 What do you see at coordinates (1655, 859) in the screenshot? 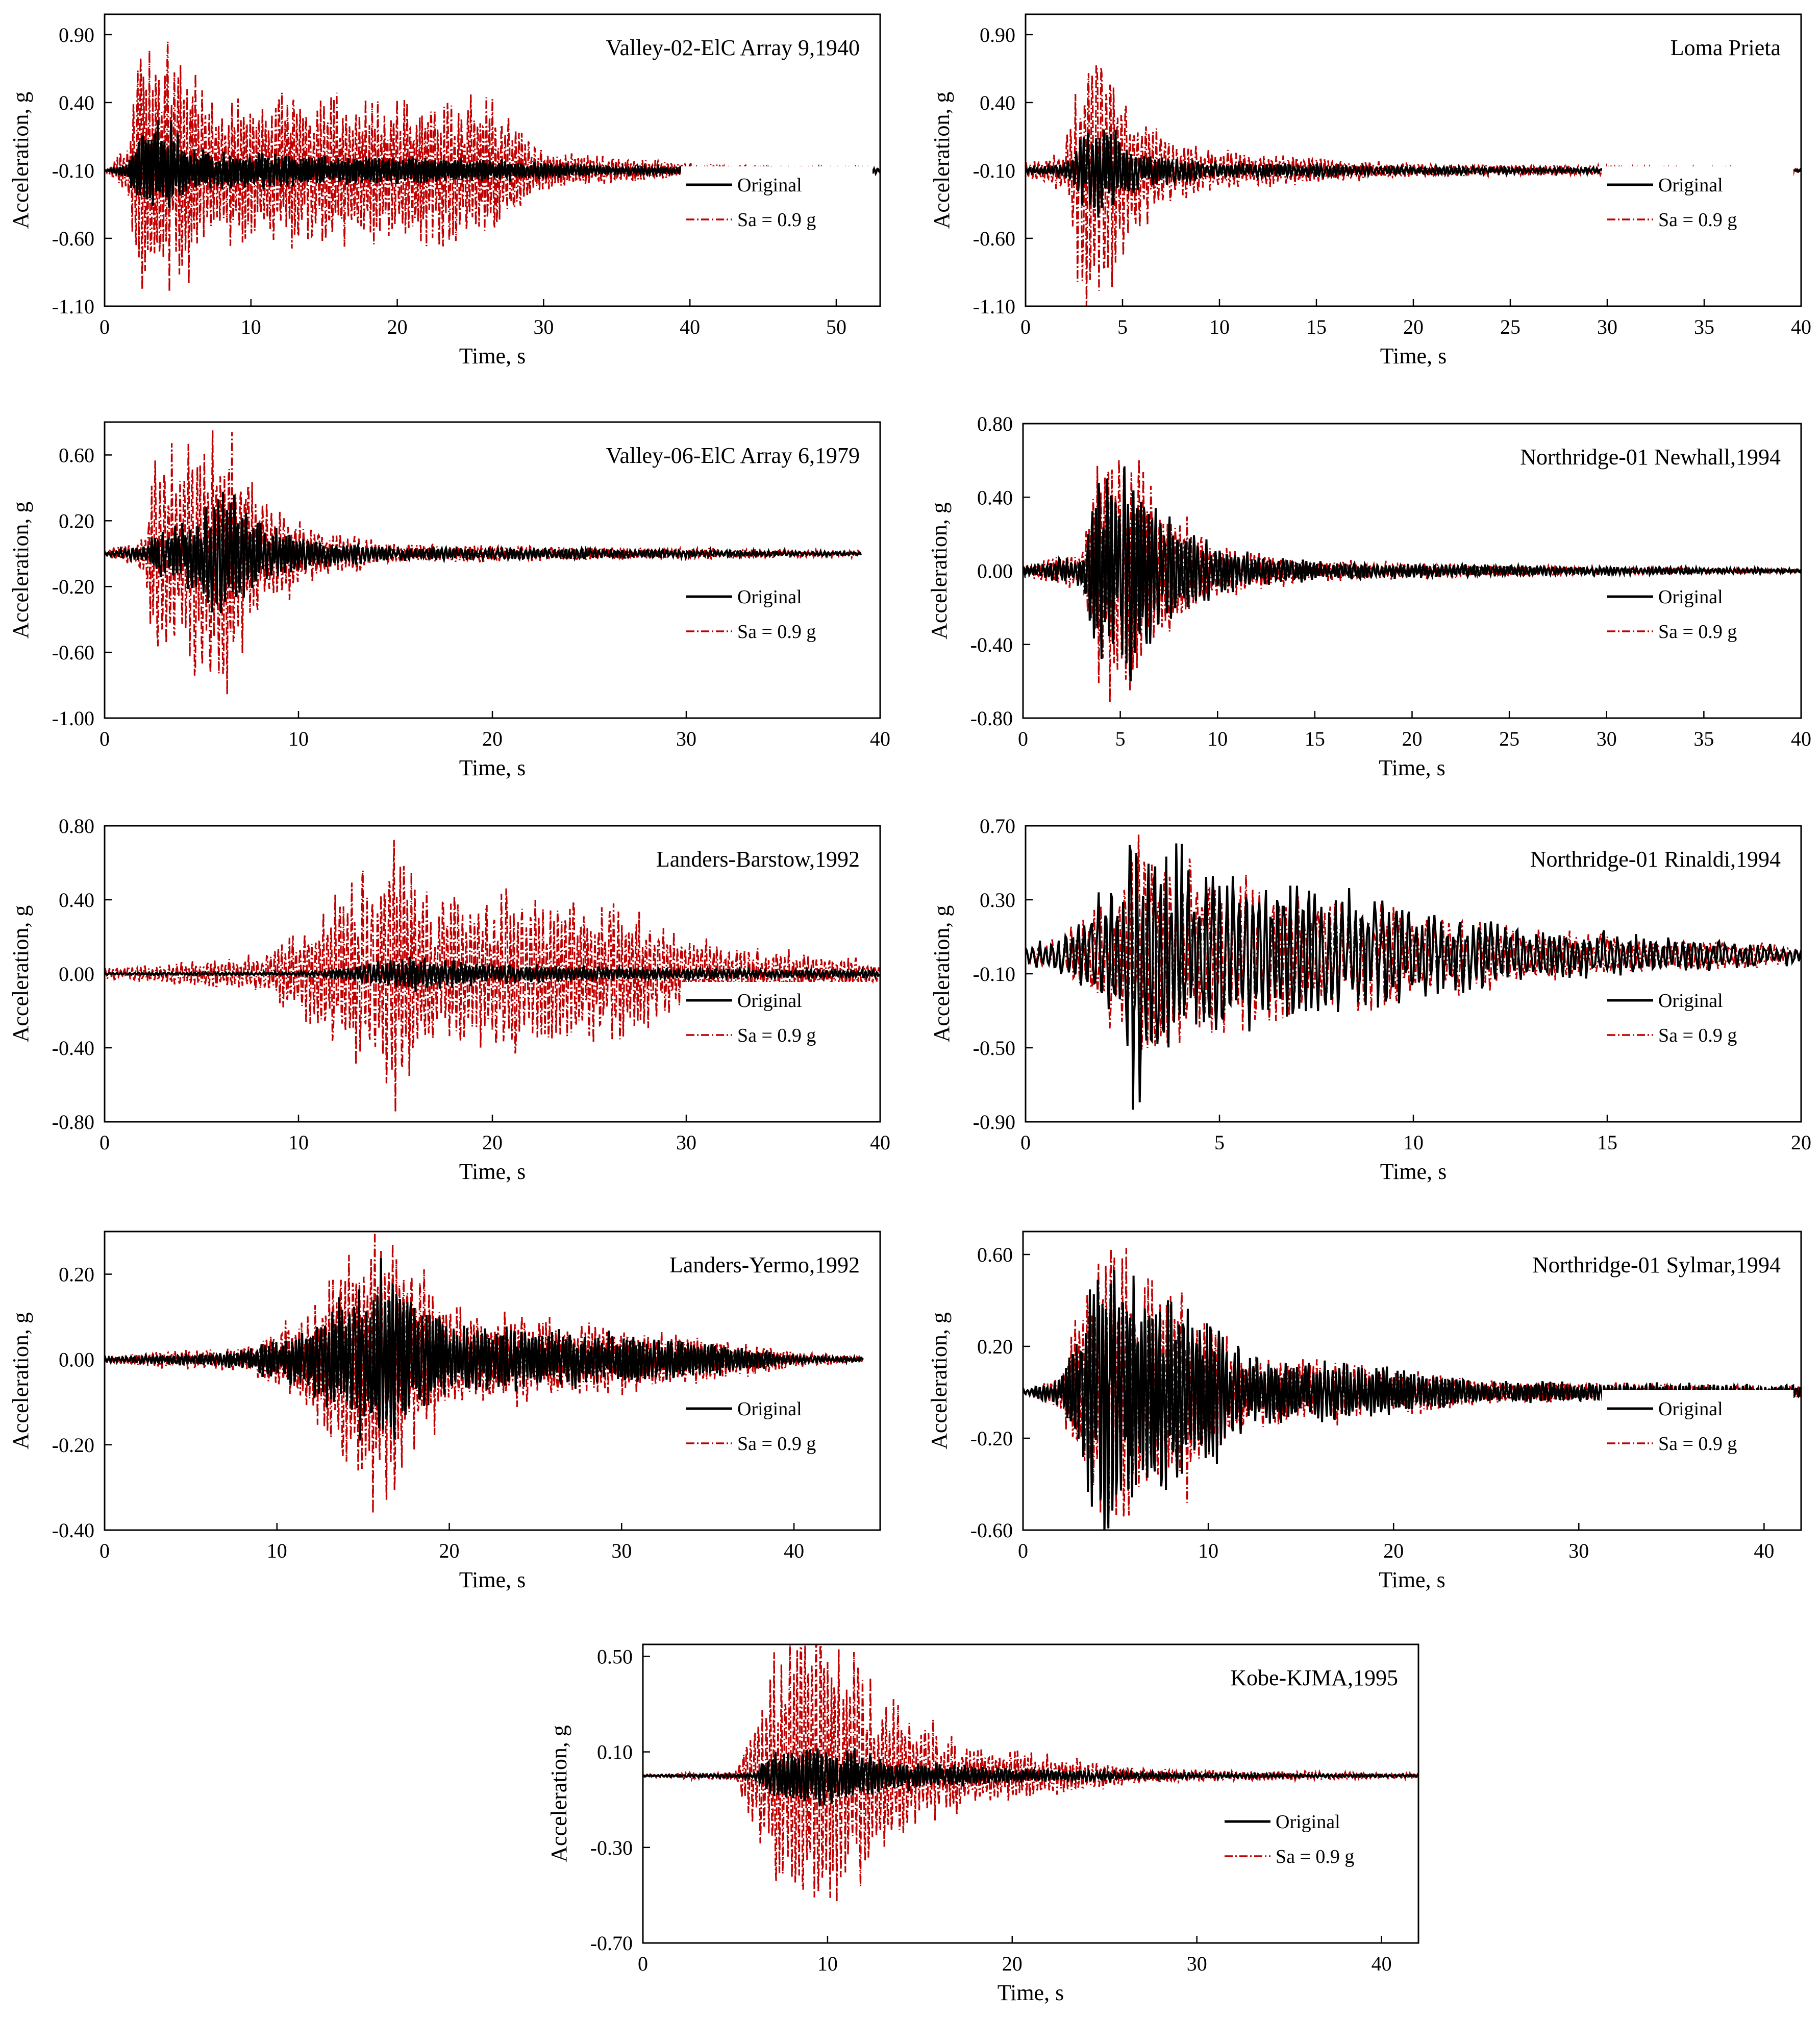
I see `panel-title: Northridge-01 Rinaldi,1994` at bounding box center [1655, 859].